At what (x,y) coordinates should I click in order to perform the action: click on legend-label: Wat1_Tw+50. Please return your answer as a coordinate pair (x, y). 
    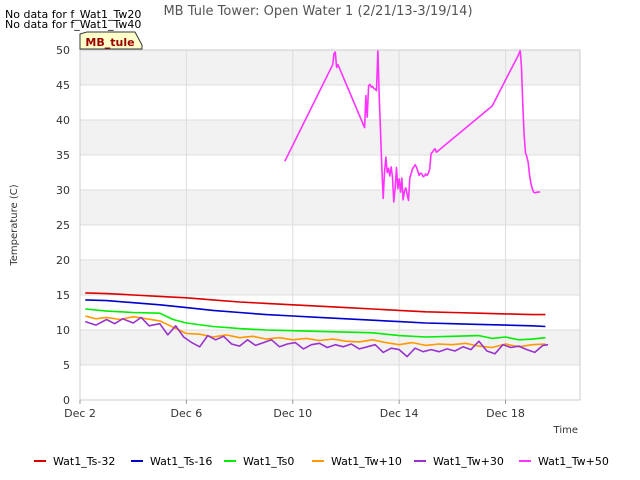
    Looking at the image, I should click on (573, 461).